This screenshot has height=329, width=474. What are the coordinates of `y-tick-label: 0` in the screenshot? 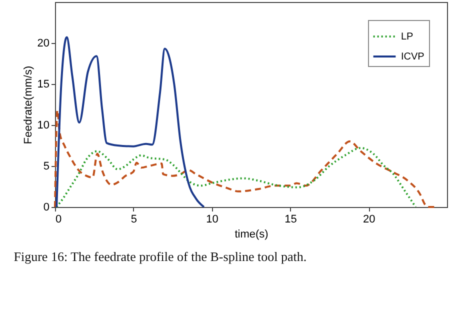 It's located at (46, 208).